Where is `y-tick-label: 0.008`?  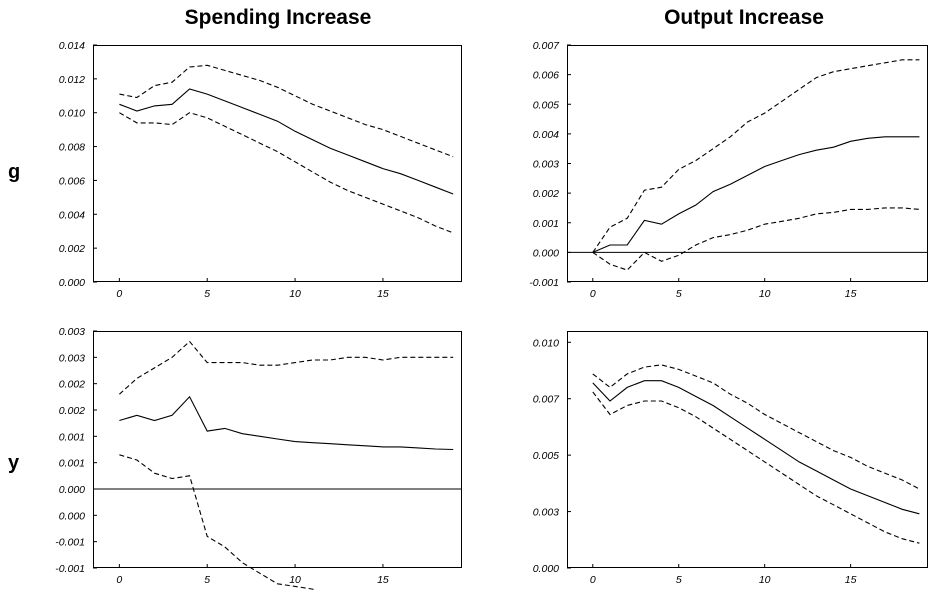
y-tick-label: 0.008 is located at coordinates (72, 148).